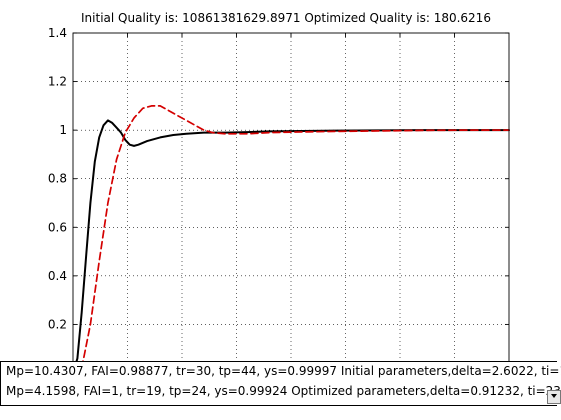  Describe the element at coordinates (57, 82) in the screenshot. I see `y-tick-label: 1.2` at that location.